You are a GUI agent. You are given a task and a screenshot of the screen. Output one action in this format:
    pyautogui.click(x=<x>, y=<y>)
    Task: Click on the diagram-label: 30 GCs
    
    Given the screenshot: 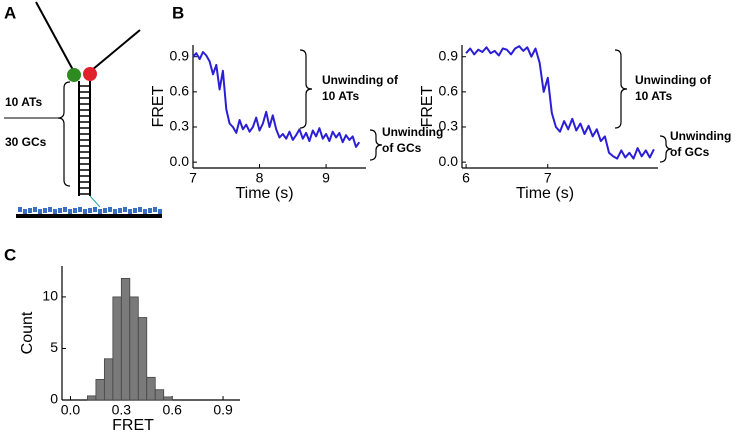 What is the action you would take?
    pyautogui.click(x=26, y=142)
    